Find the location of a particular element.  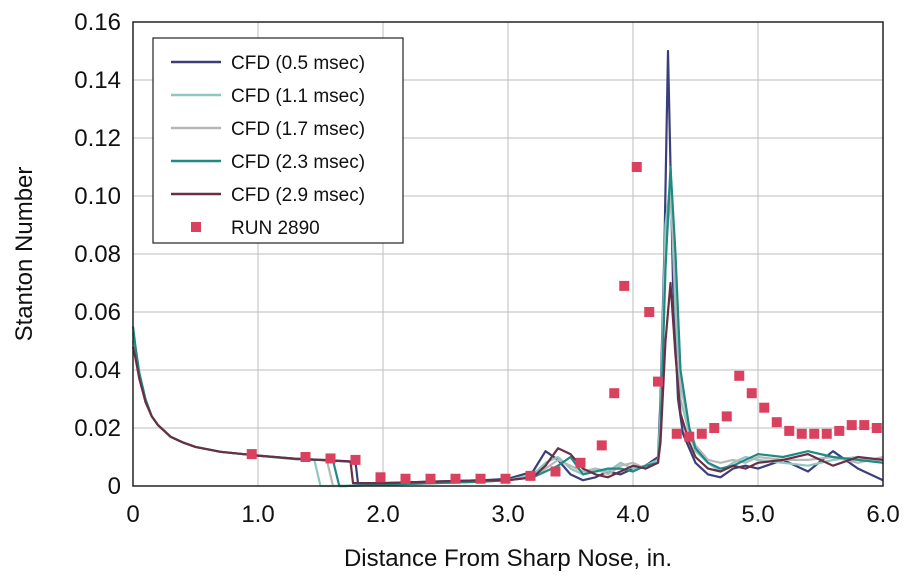

y-tick-label: 0.16 is located at coordinates (97, 22).